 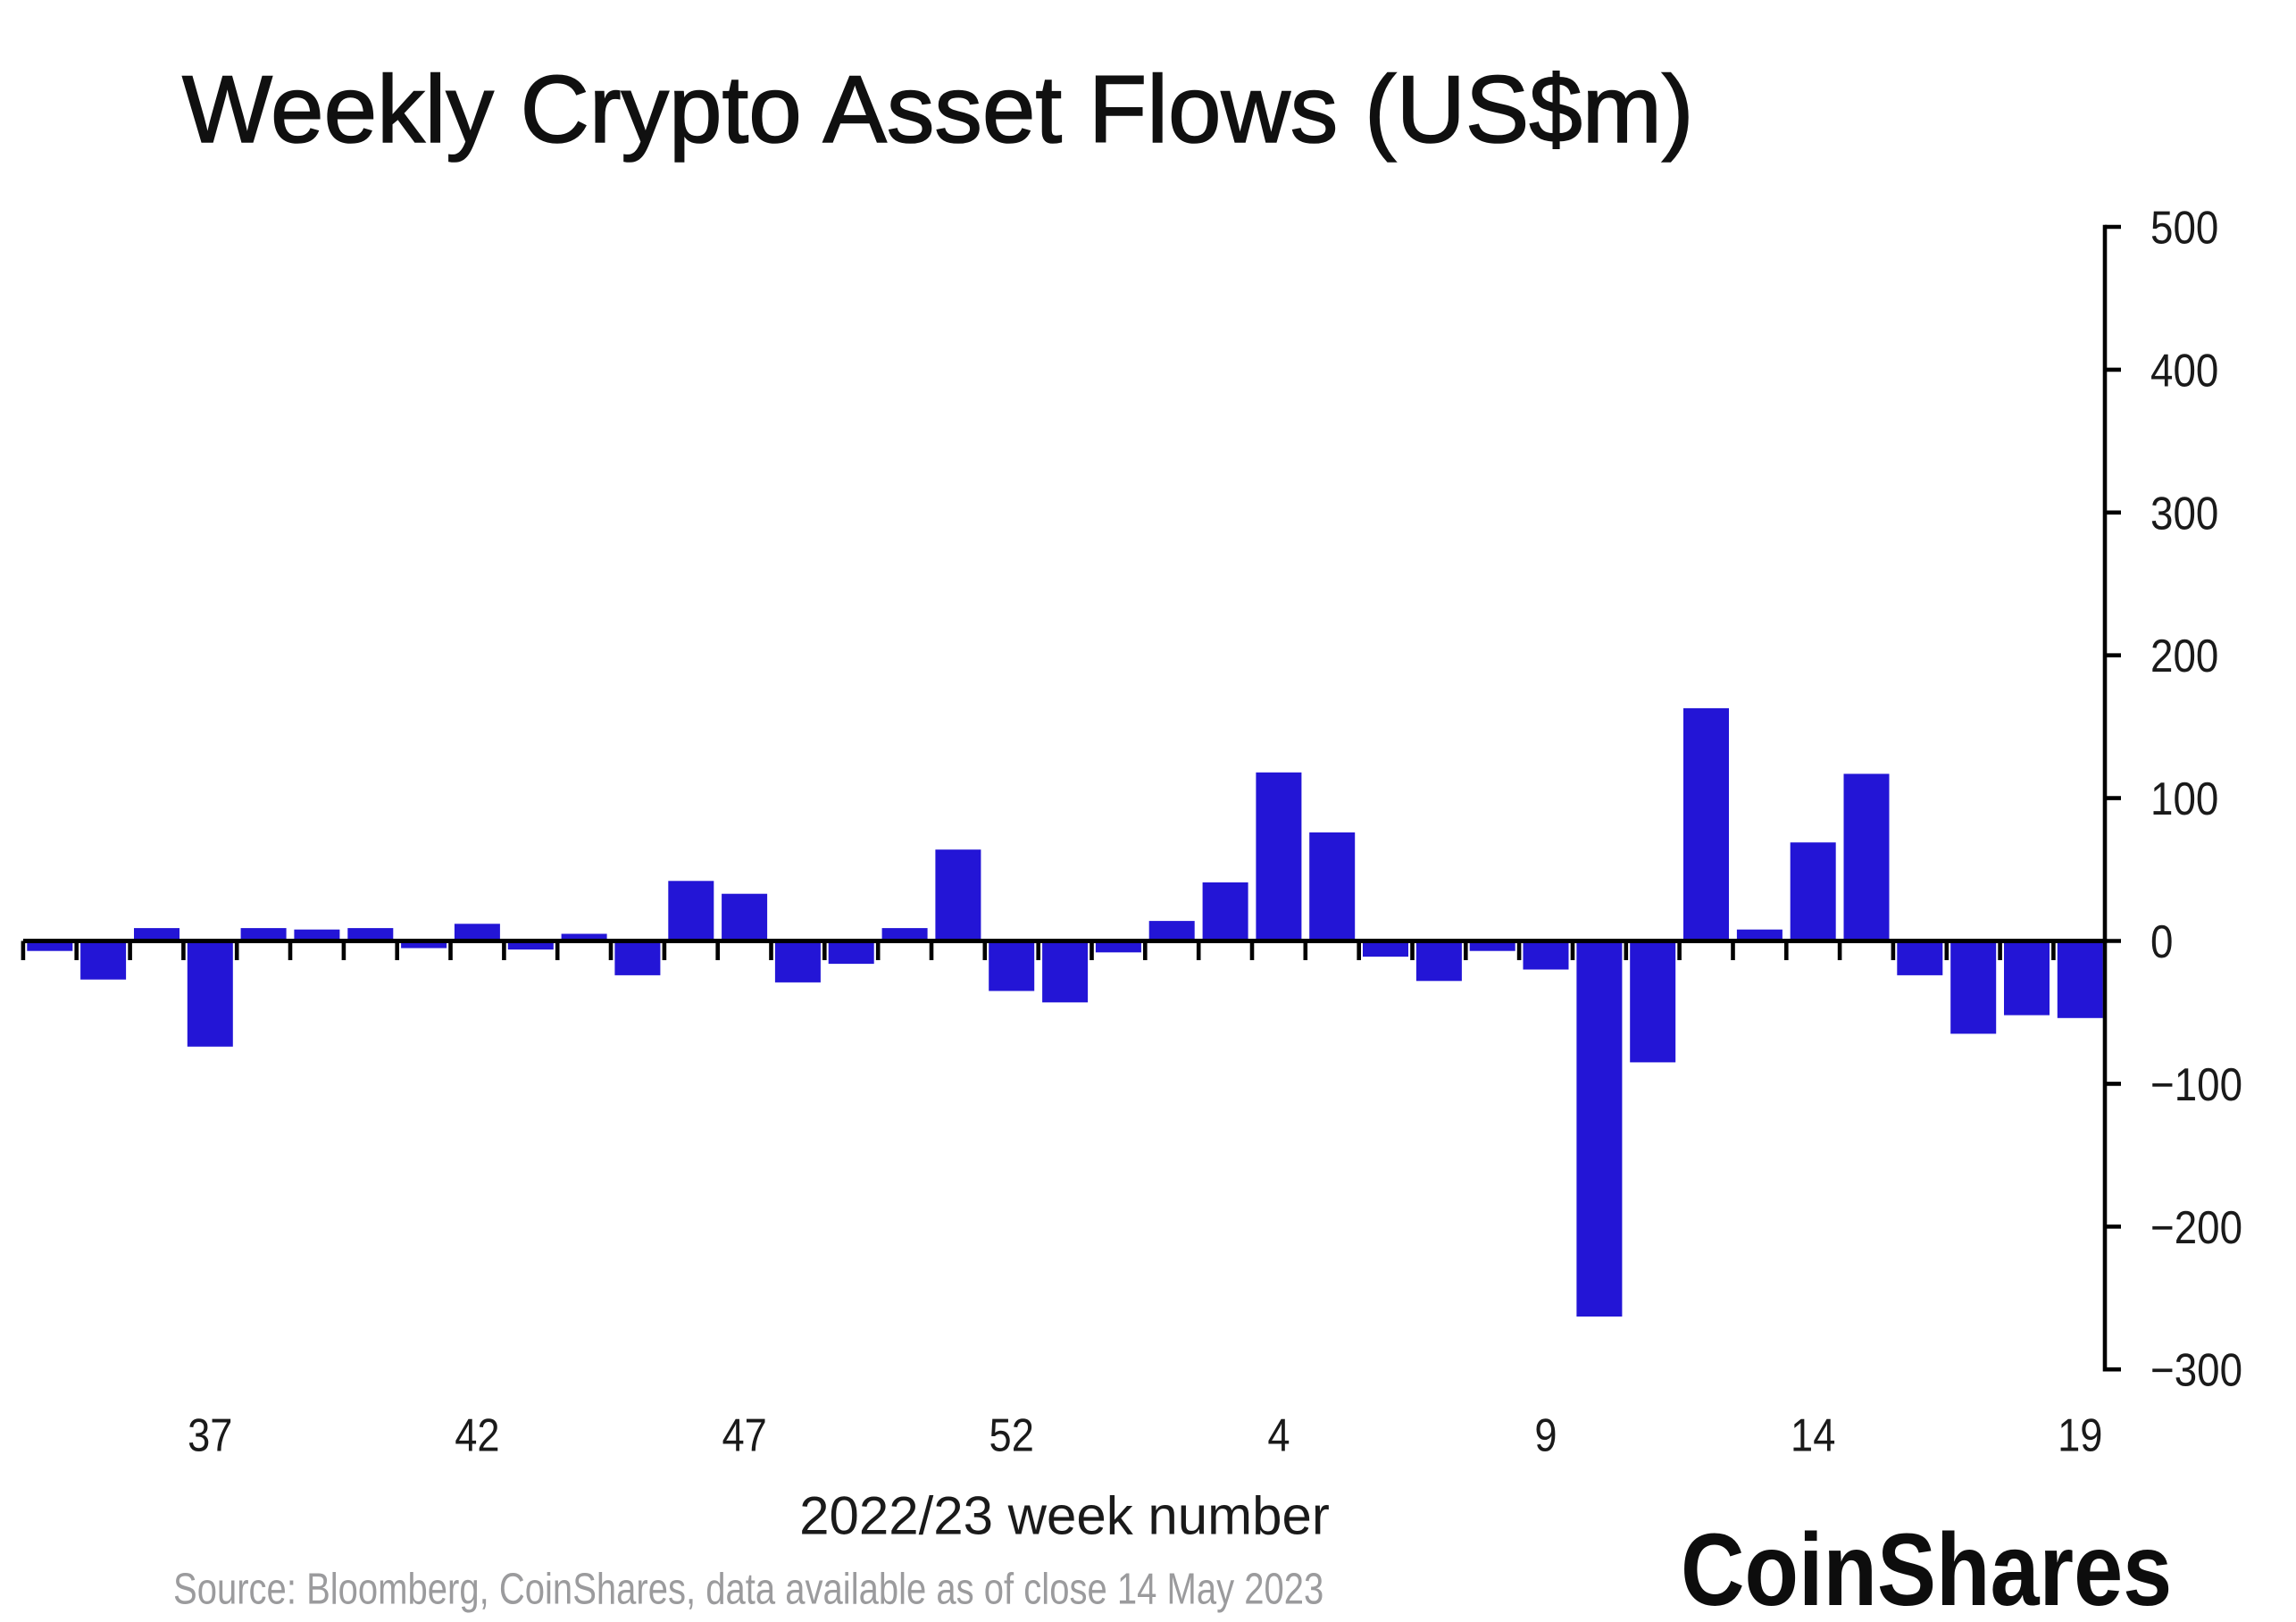 What do you see at coordinates (744, 1436) in the screenshot?
I see `svg-text: 47` at bounding box center [744, 1436].